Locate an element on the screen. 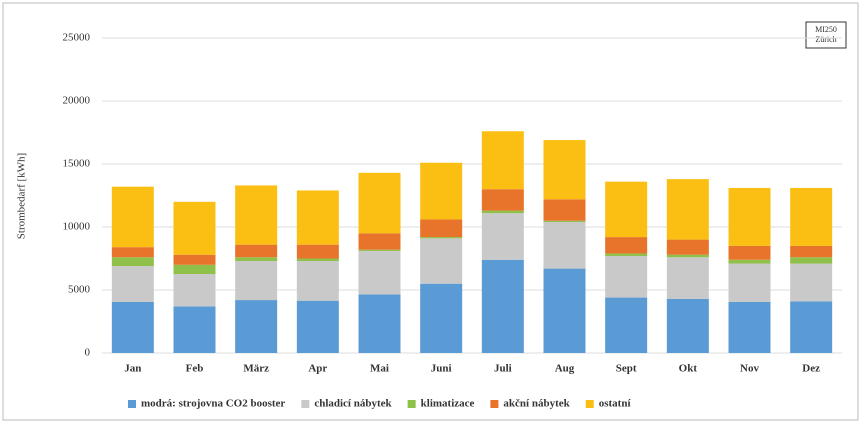  y-tick-label: 25000 is located at coordinates (77, 38).